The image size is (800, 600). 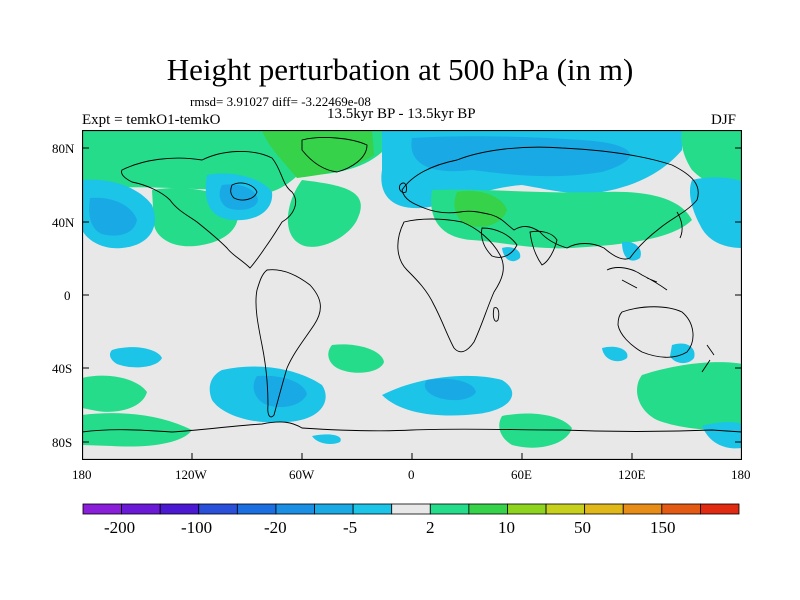 I want to click on india-coast, so click(x=543, y=248).